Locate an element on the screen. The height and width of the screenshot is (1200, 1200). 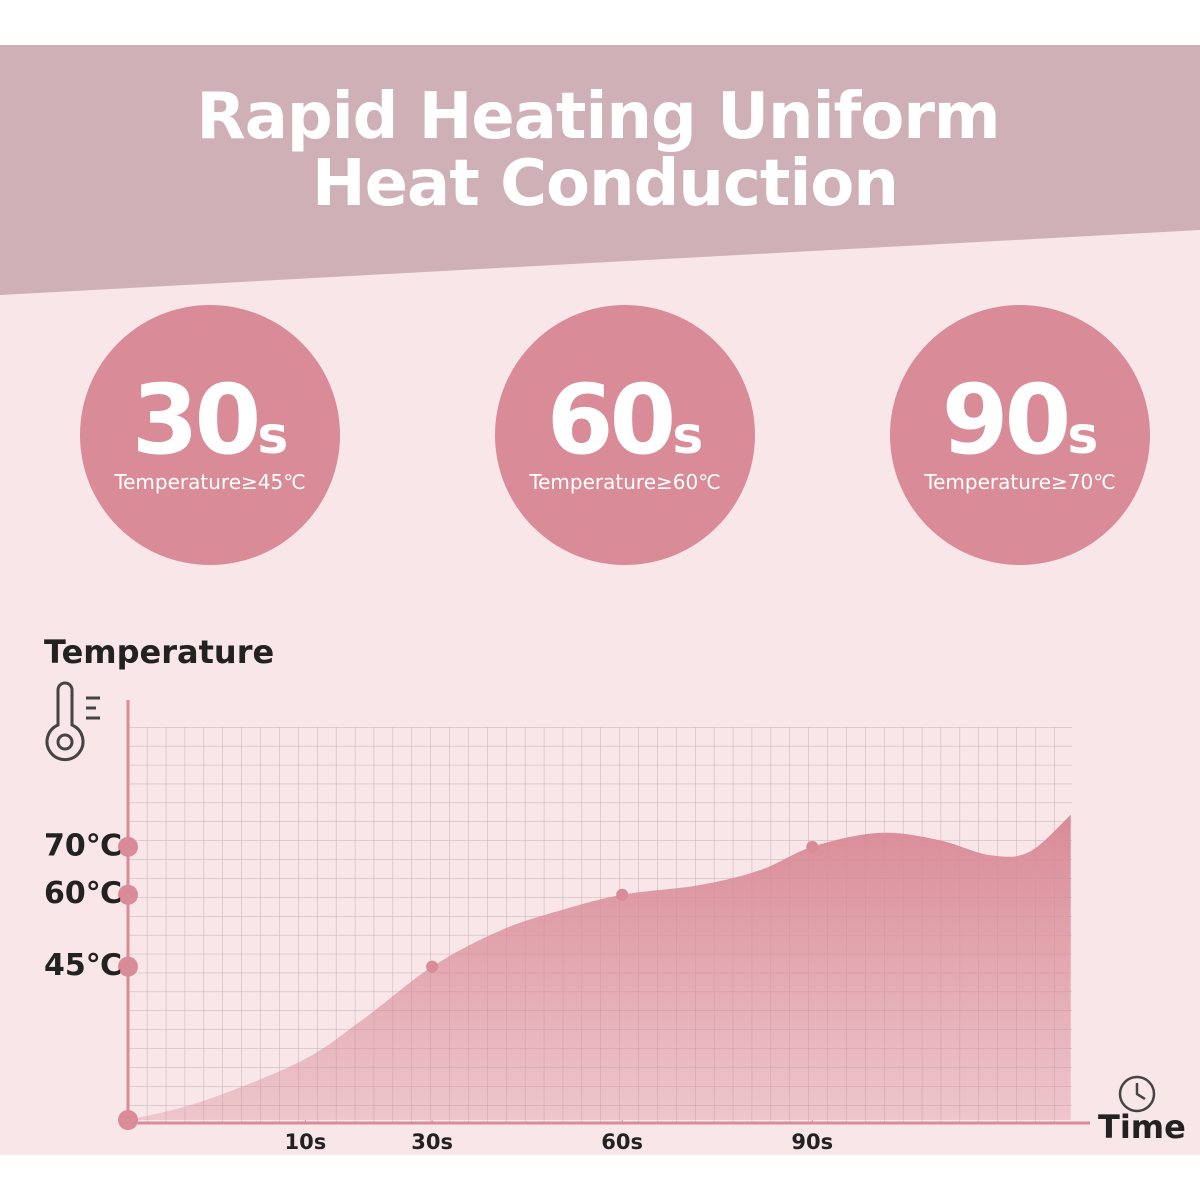
title-line: Rapid Heating Uniform is located at coordinates (597, 117).